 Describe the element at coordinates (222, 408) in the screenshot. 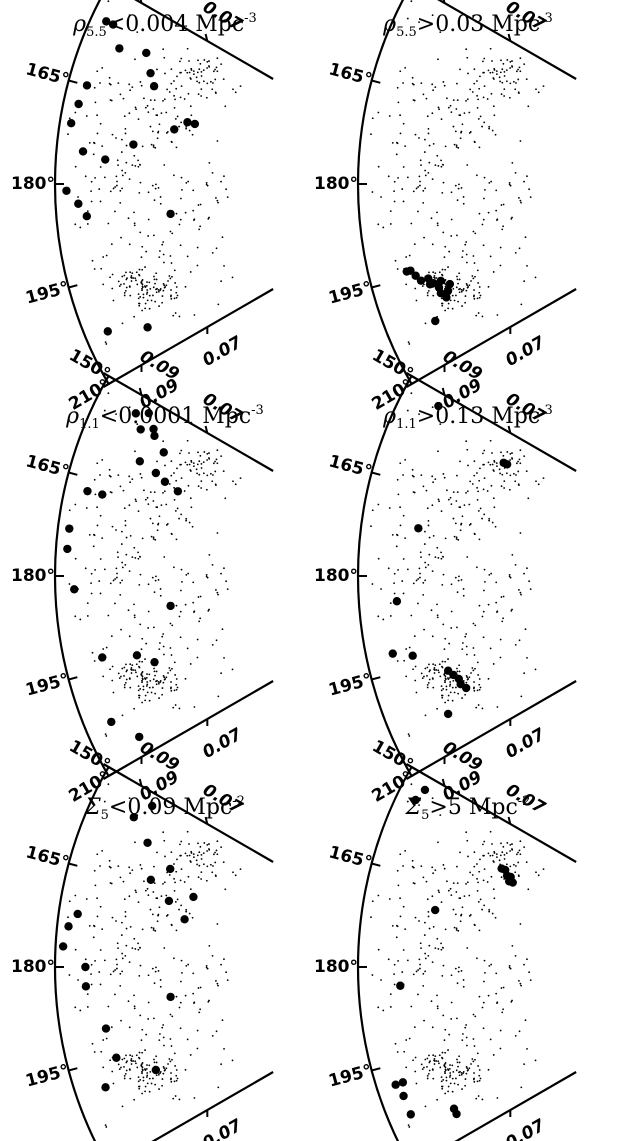

I see `z-tick-label: 0.07` at that location.